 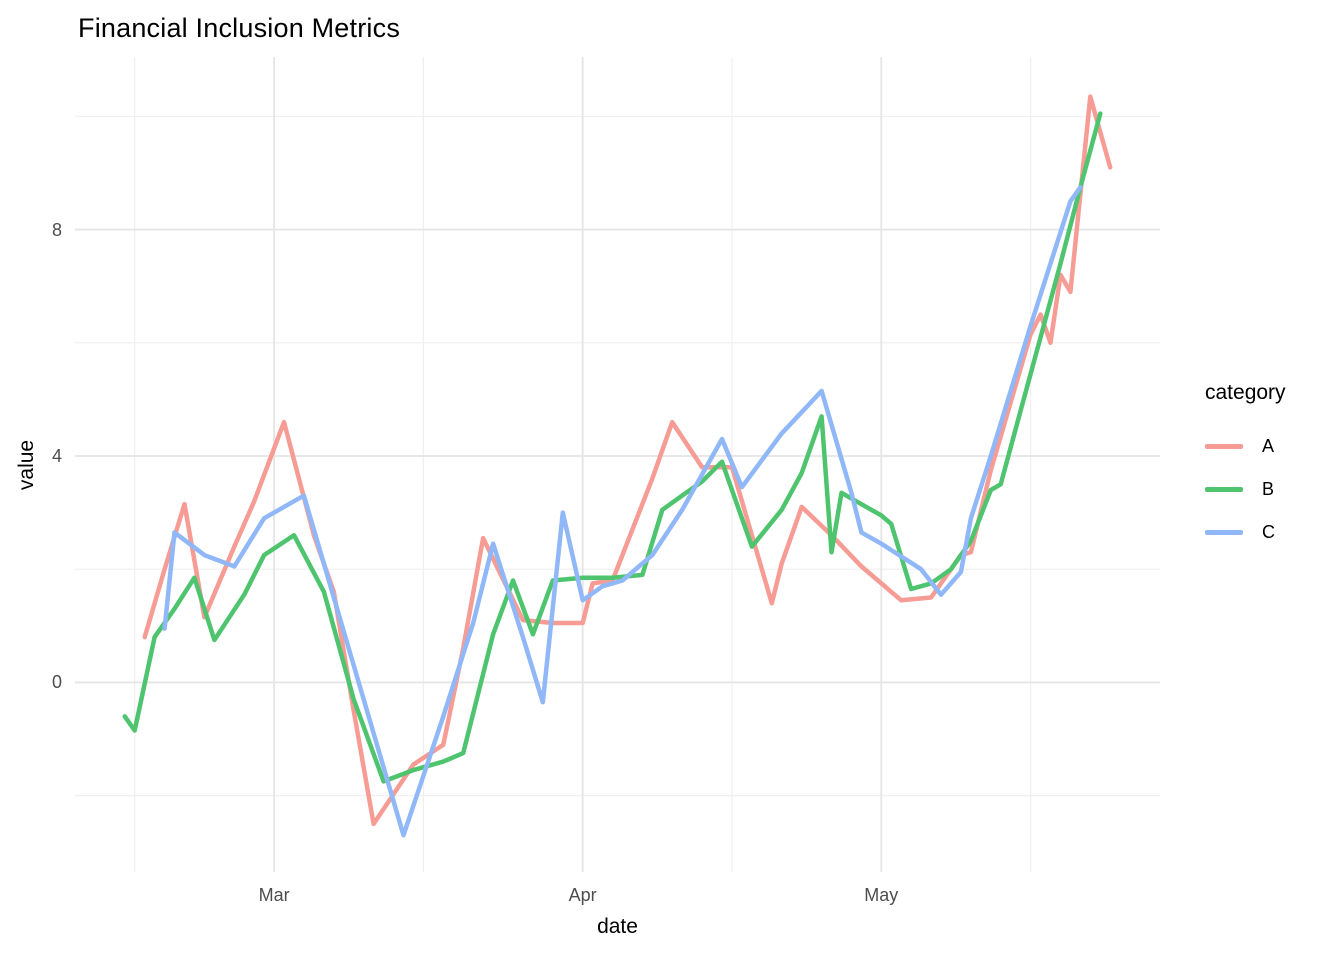 I want to click on legend-label: A, so click(x=1268, y=446).